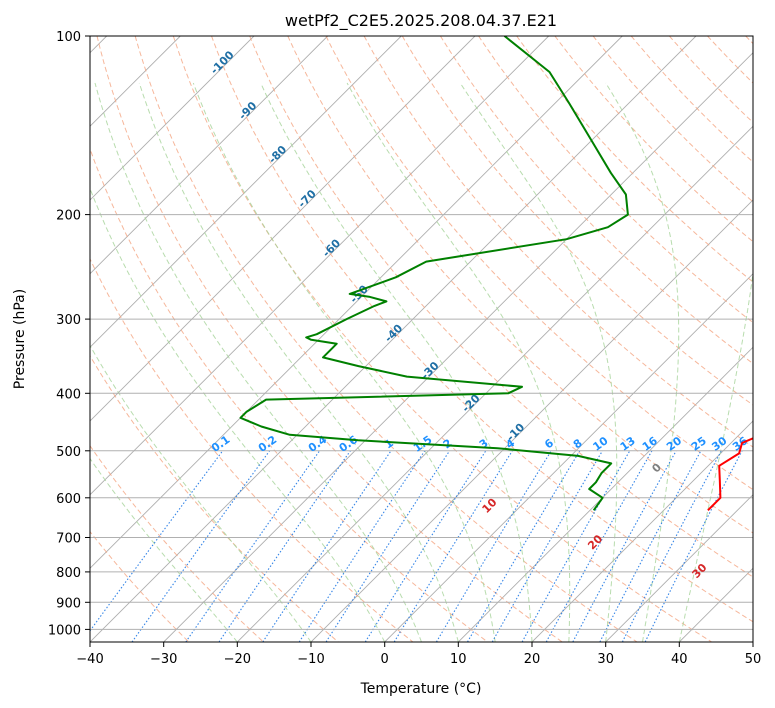  Describe the element at coordinates (385, 659) in the screenshot. I see `x-tick-label: 0` at that location.